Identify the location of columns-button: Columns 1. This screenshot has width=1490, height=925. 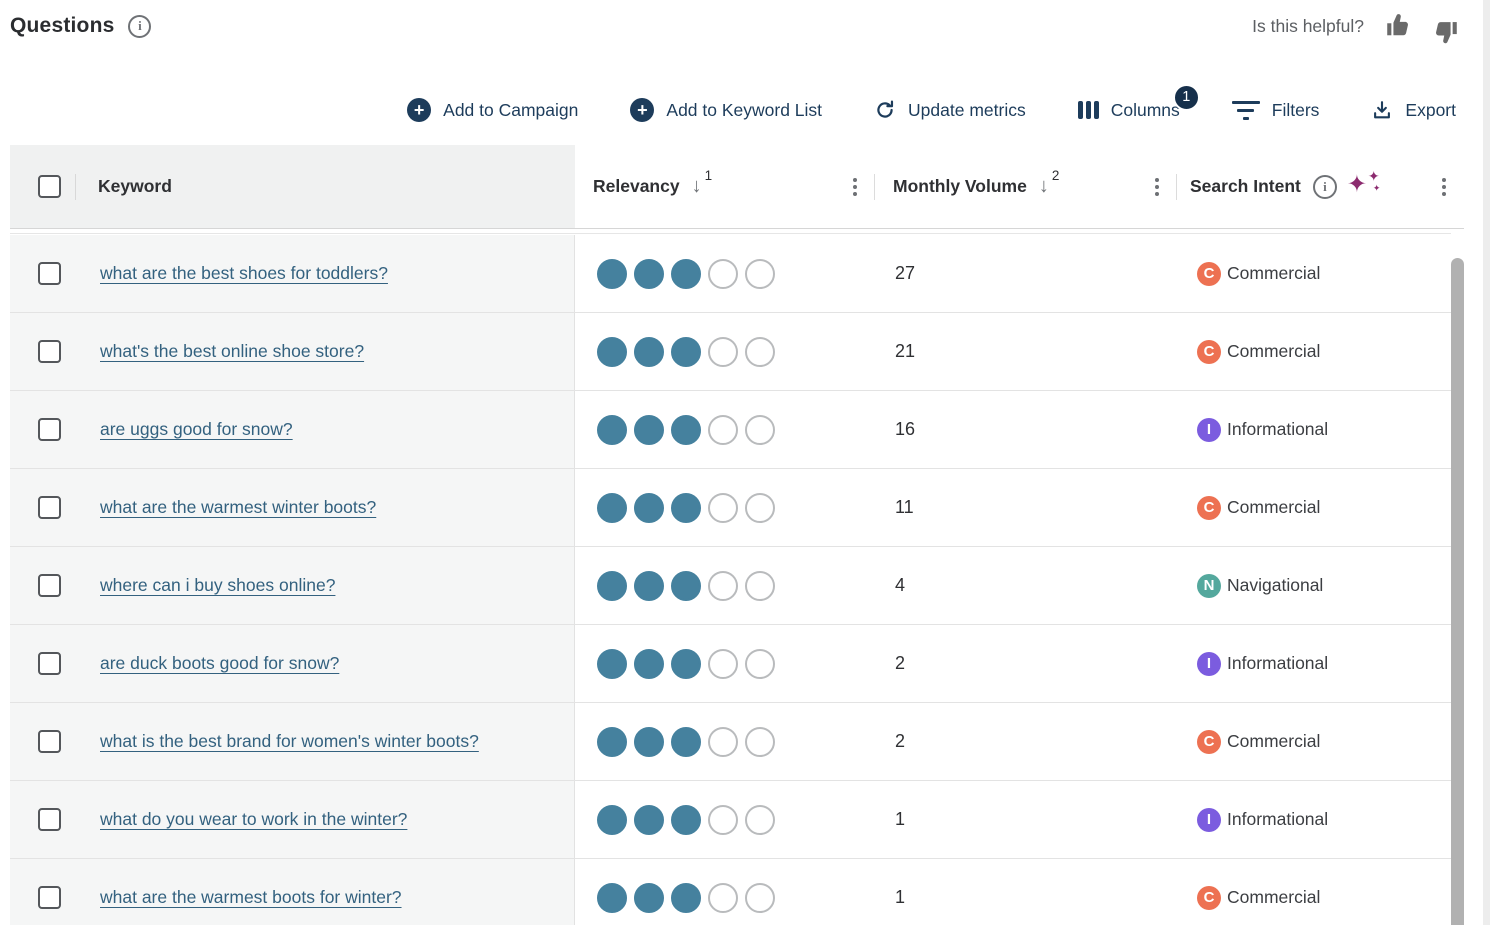
(1138, 102).